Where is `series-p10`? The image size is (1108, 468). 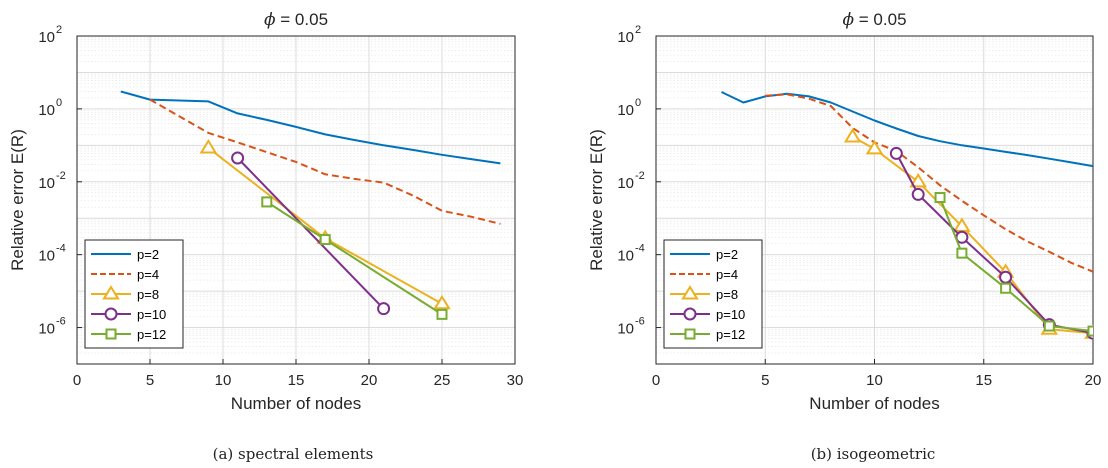
series-p10 is located at coordinates (311, 233).